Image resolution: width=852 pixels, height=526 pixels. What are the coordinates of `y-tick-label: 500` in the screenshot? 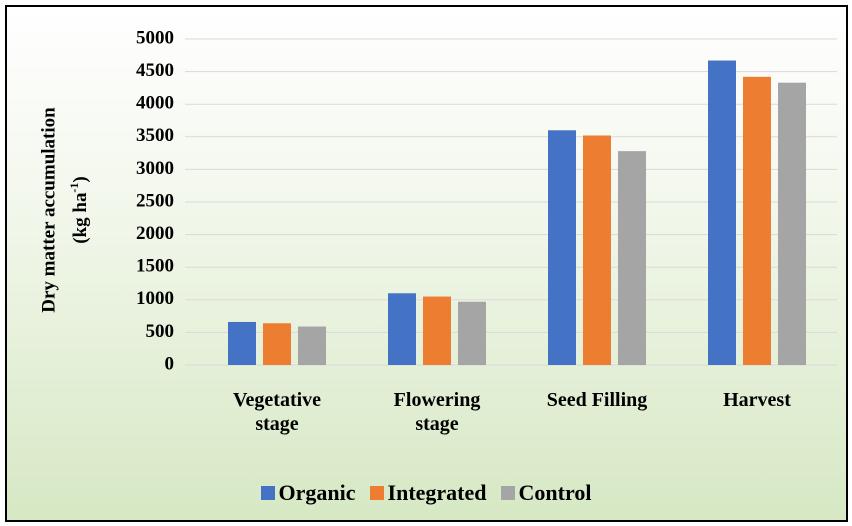 It's located at (160, 331).